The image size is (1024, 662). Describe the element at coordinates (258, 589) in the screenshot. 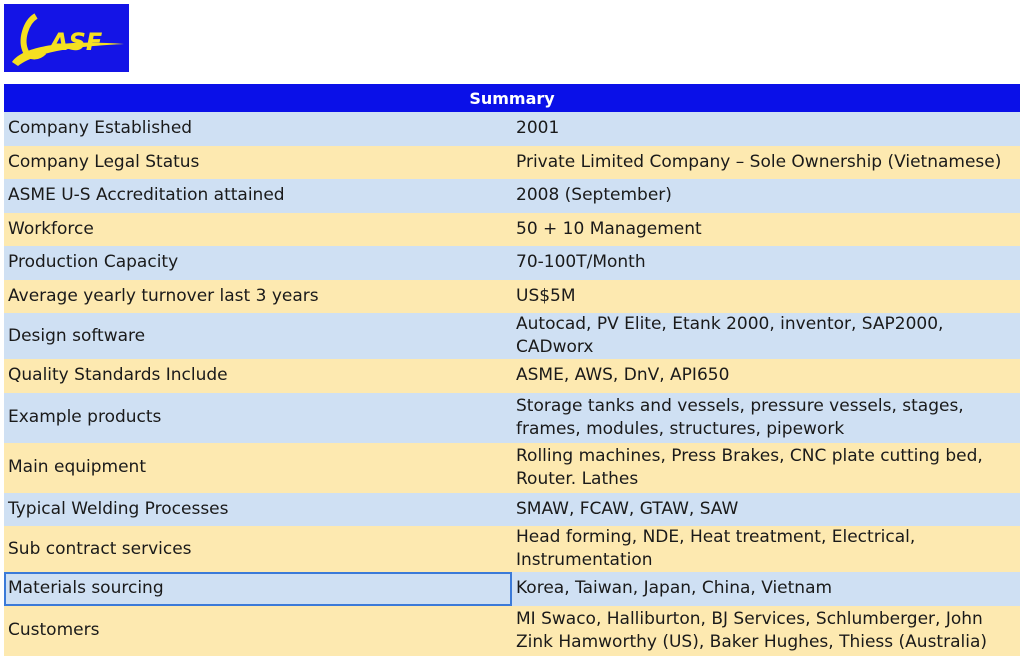

I see `row-label-selected: Materials sourcing` at that location.